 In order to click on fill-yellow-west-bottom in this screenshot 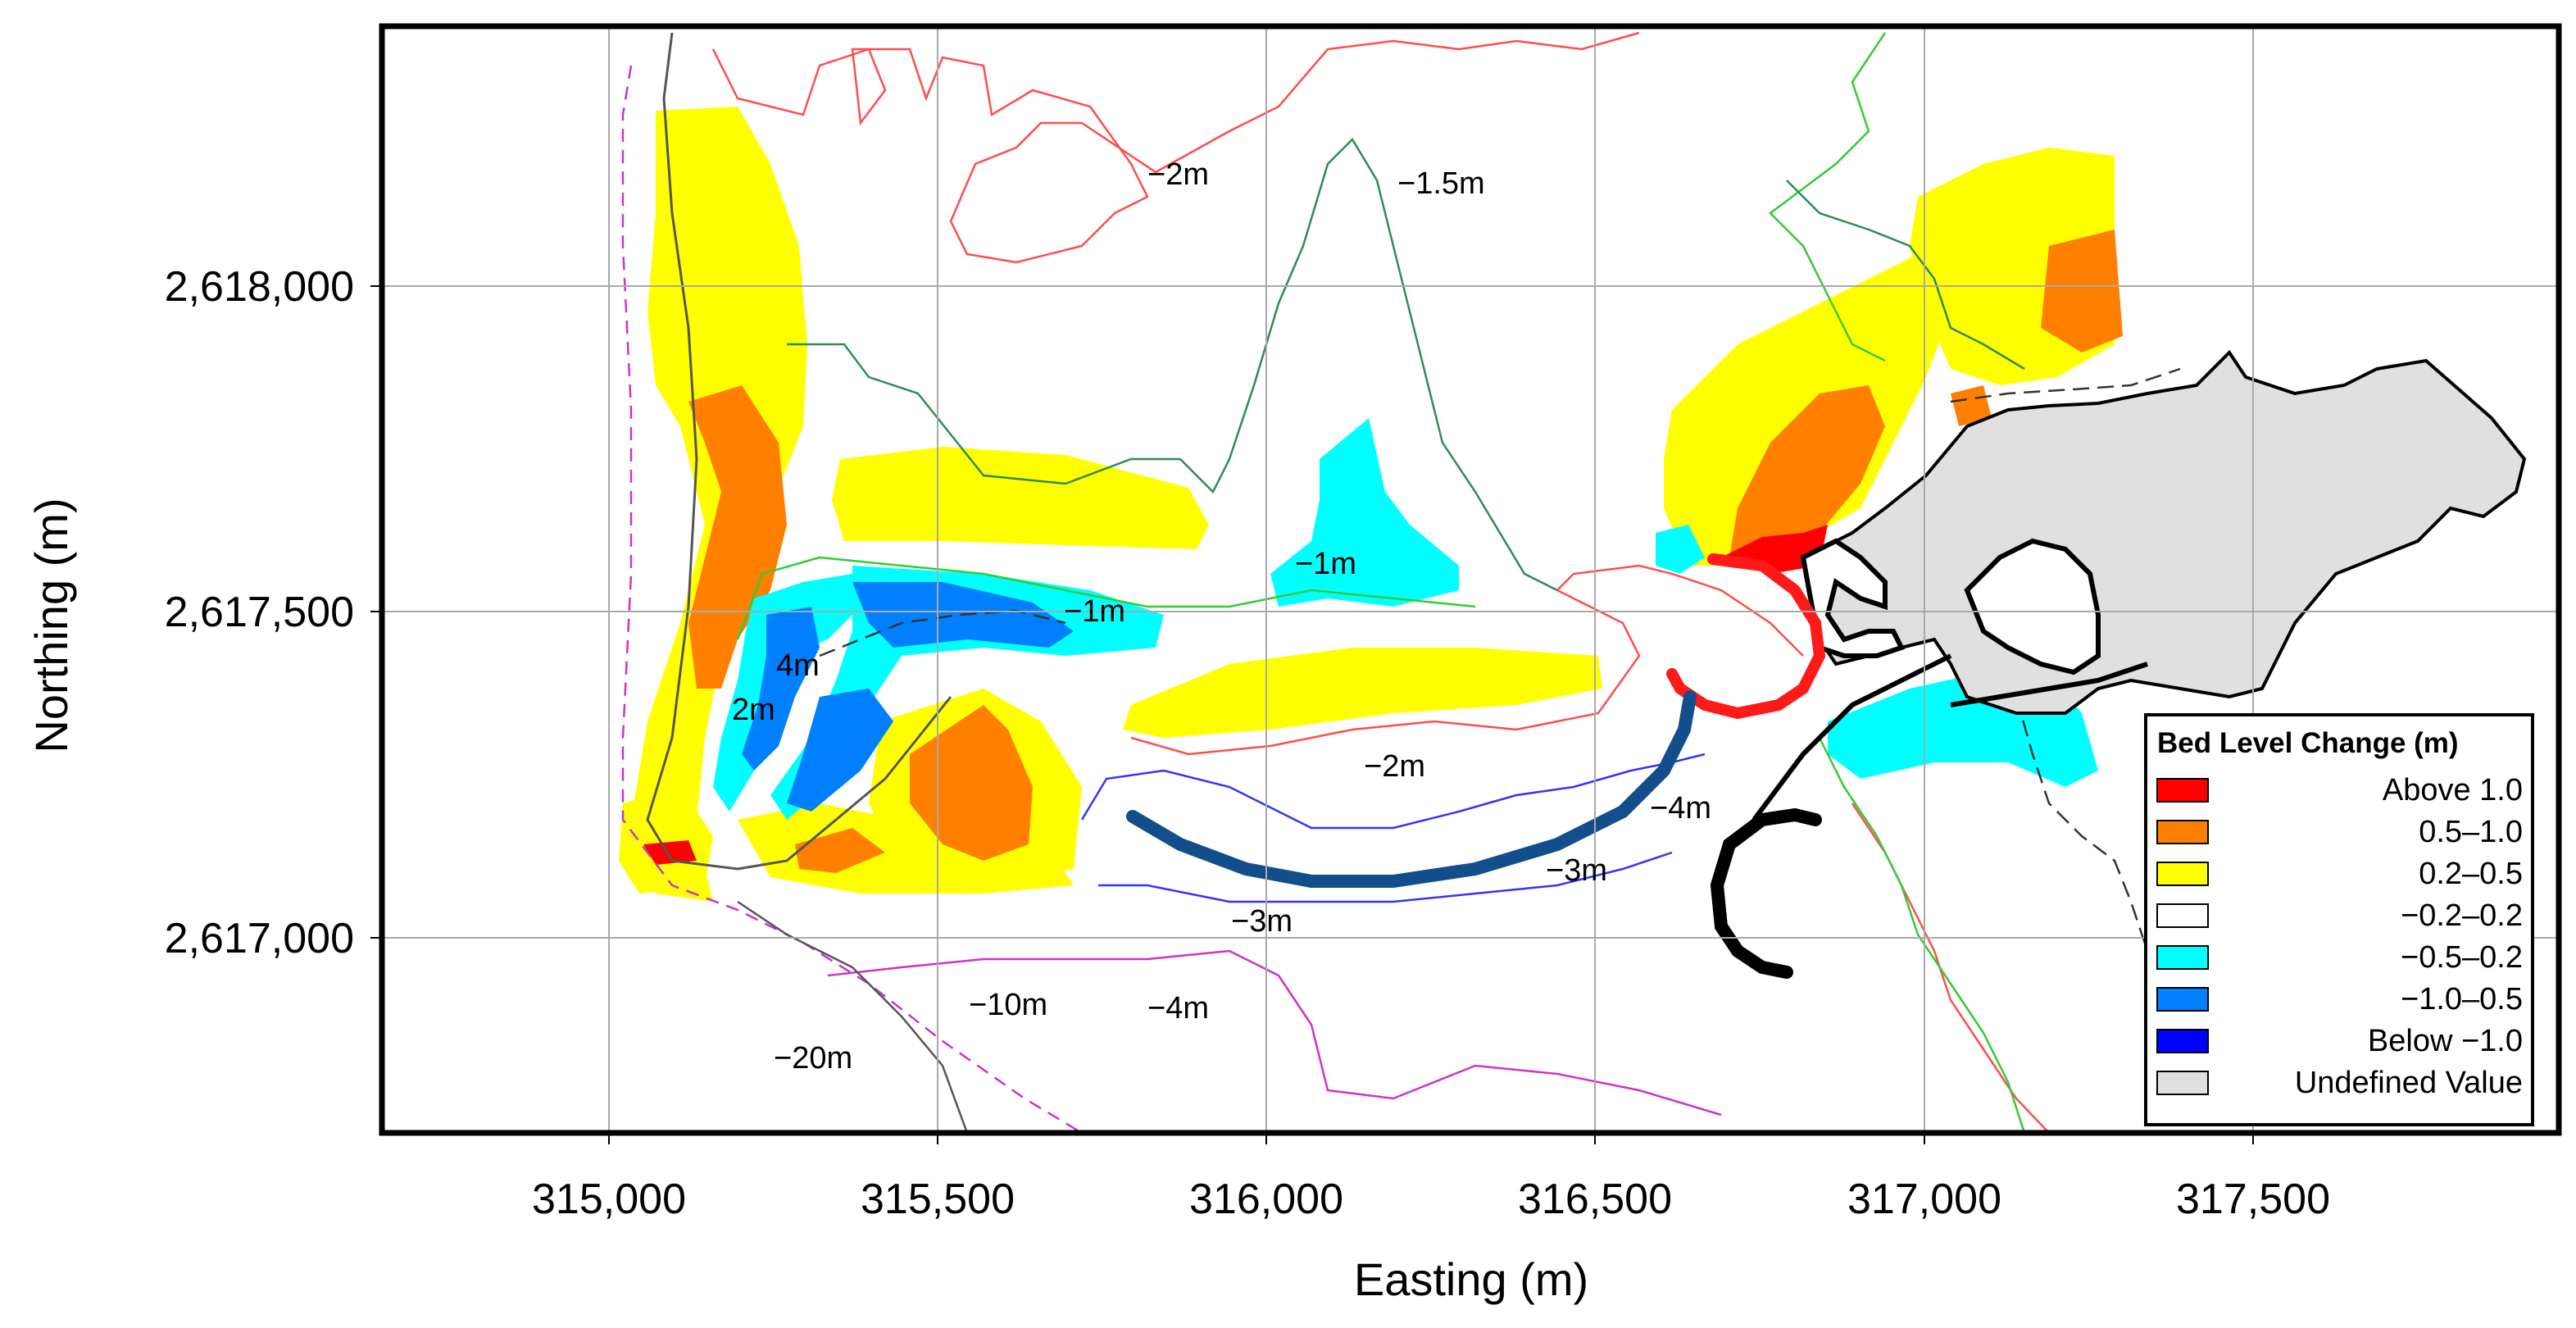, I will do `click(666, 840)`.